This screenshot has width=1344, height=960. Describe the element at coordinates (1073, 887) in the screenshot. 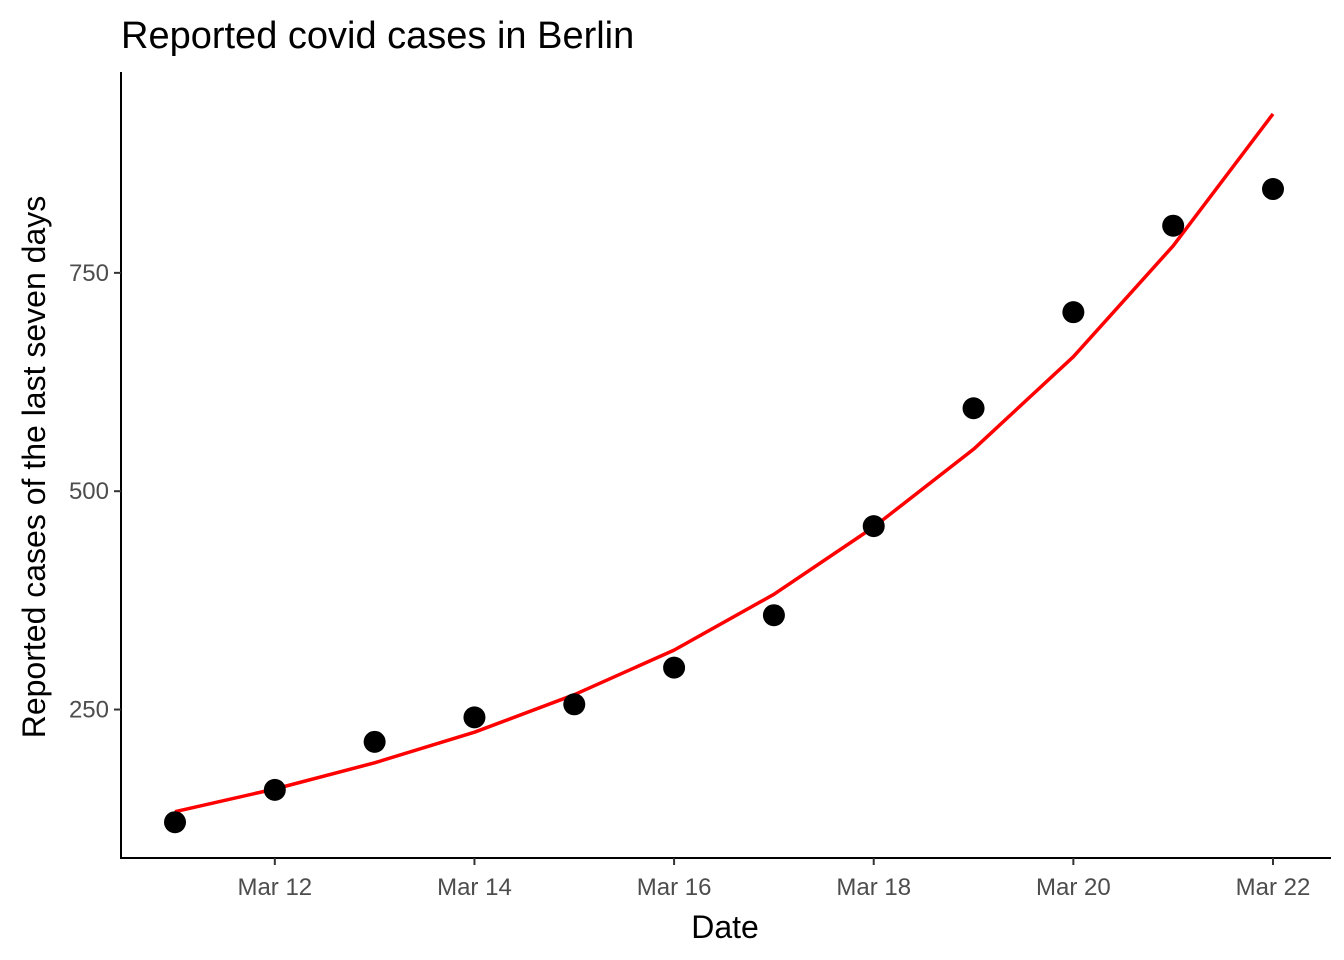

I see `x-tick-label: Mar 20` at that location.